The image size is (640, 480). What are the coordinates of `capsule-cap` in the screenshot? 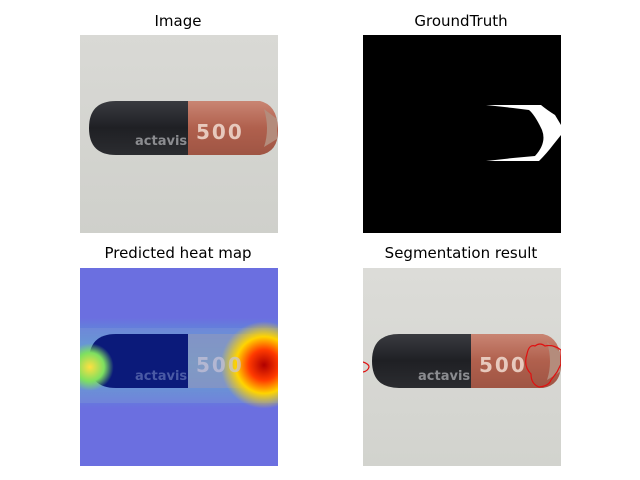 It's located at (138, 128).